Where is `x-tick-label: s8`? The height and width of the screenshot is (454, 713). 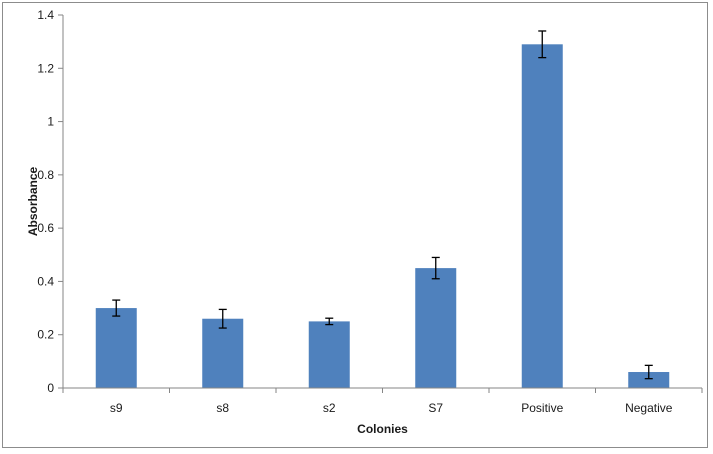
x-tick-label: s8 is located at coordinates (222, 408).